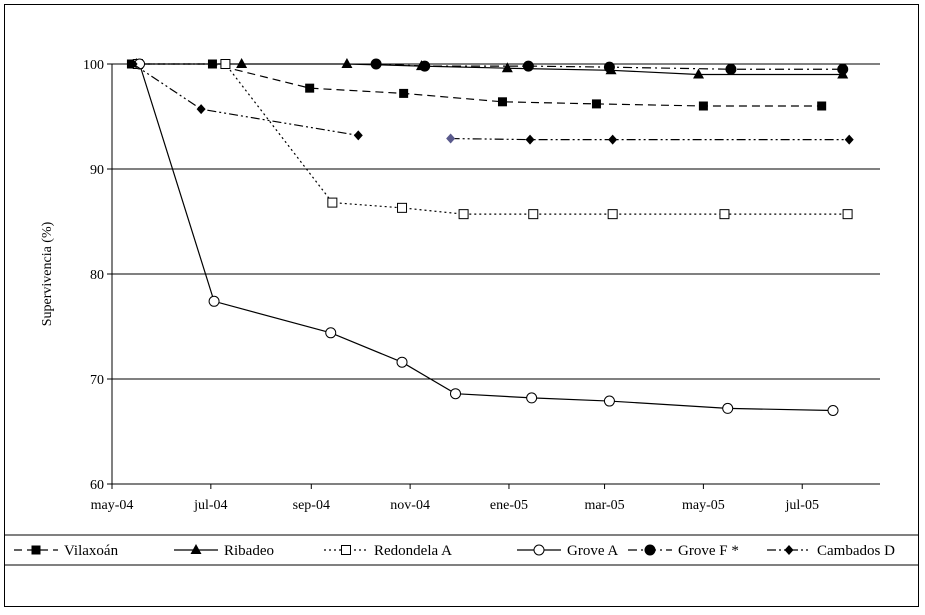 The height and width of the screenshot is (615, 925). Describe the element at coordinates (410, 505) in the screenshot. I see `x-tick-label: nov-04` at that location.